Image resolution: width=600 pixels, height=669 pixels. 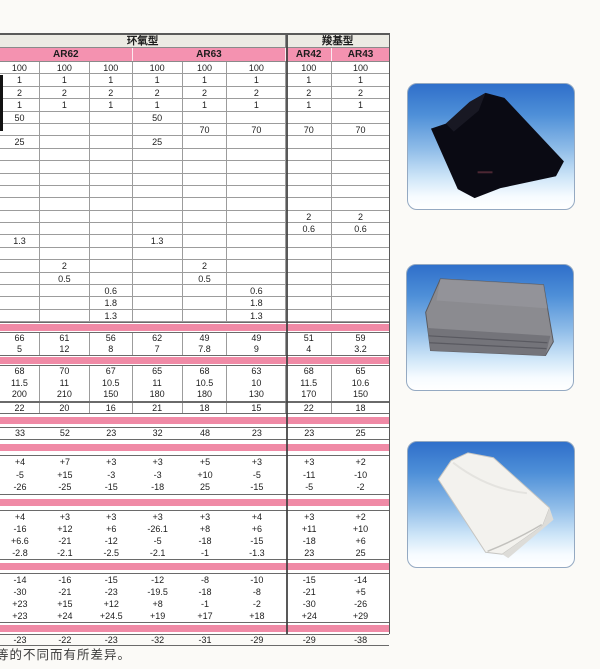 What do you see at coordinates (65, 552) in the screenshot?
I see `table-cell: -2.1` at bounding box center [65, 552].